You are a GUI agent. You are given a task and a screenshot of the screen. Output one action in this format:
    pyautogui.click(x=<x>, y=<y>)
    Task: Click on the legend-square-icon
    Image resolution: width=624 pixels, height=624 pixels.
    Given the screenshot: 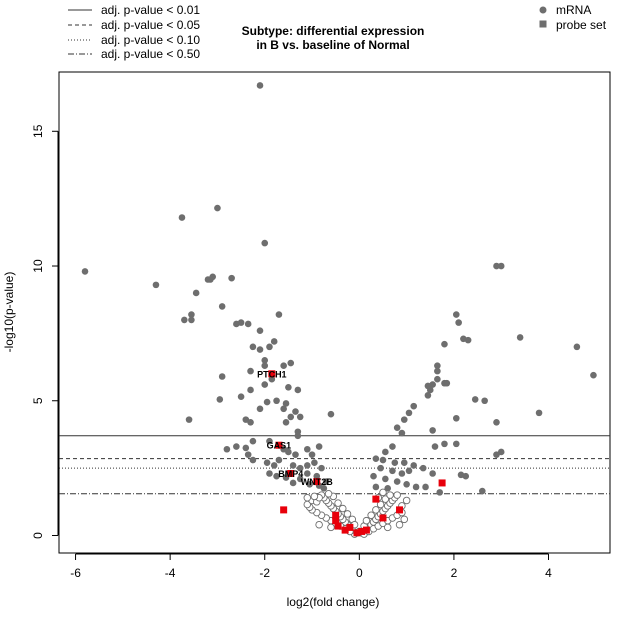 What is the action you would take?
    pyautogui.click(x=543, y=24)
    